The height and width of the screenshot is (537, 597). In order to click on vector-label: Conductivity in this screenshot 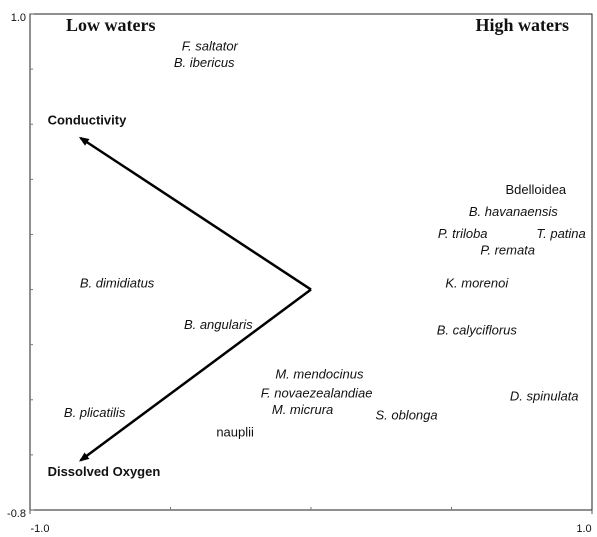, I will do `click(87, 119)`.